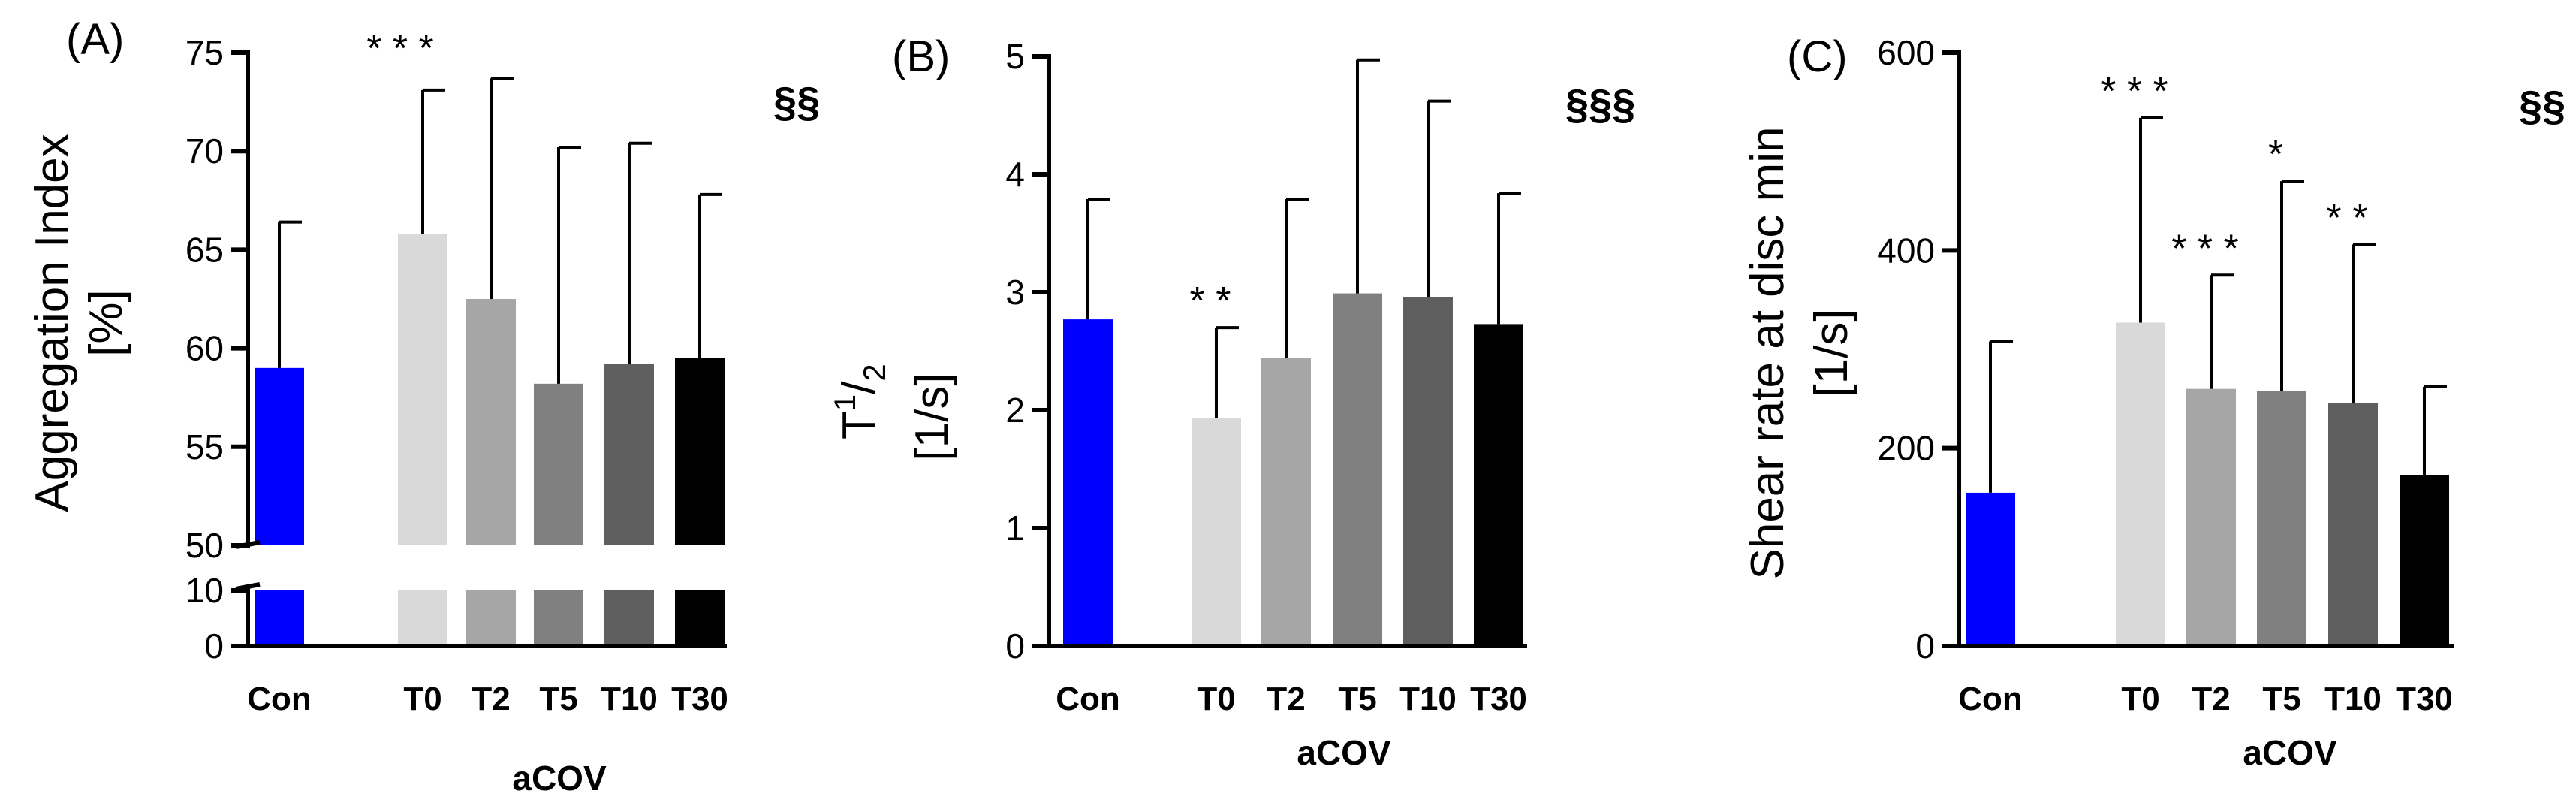 The image size is (2576, 809). Describe the element at coordinates (279, 456) in the screenshot. I see `bar-upper-con` at that location.